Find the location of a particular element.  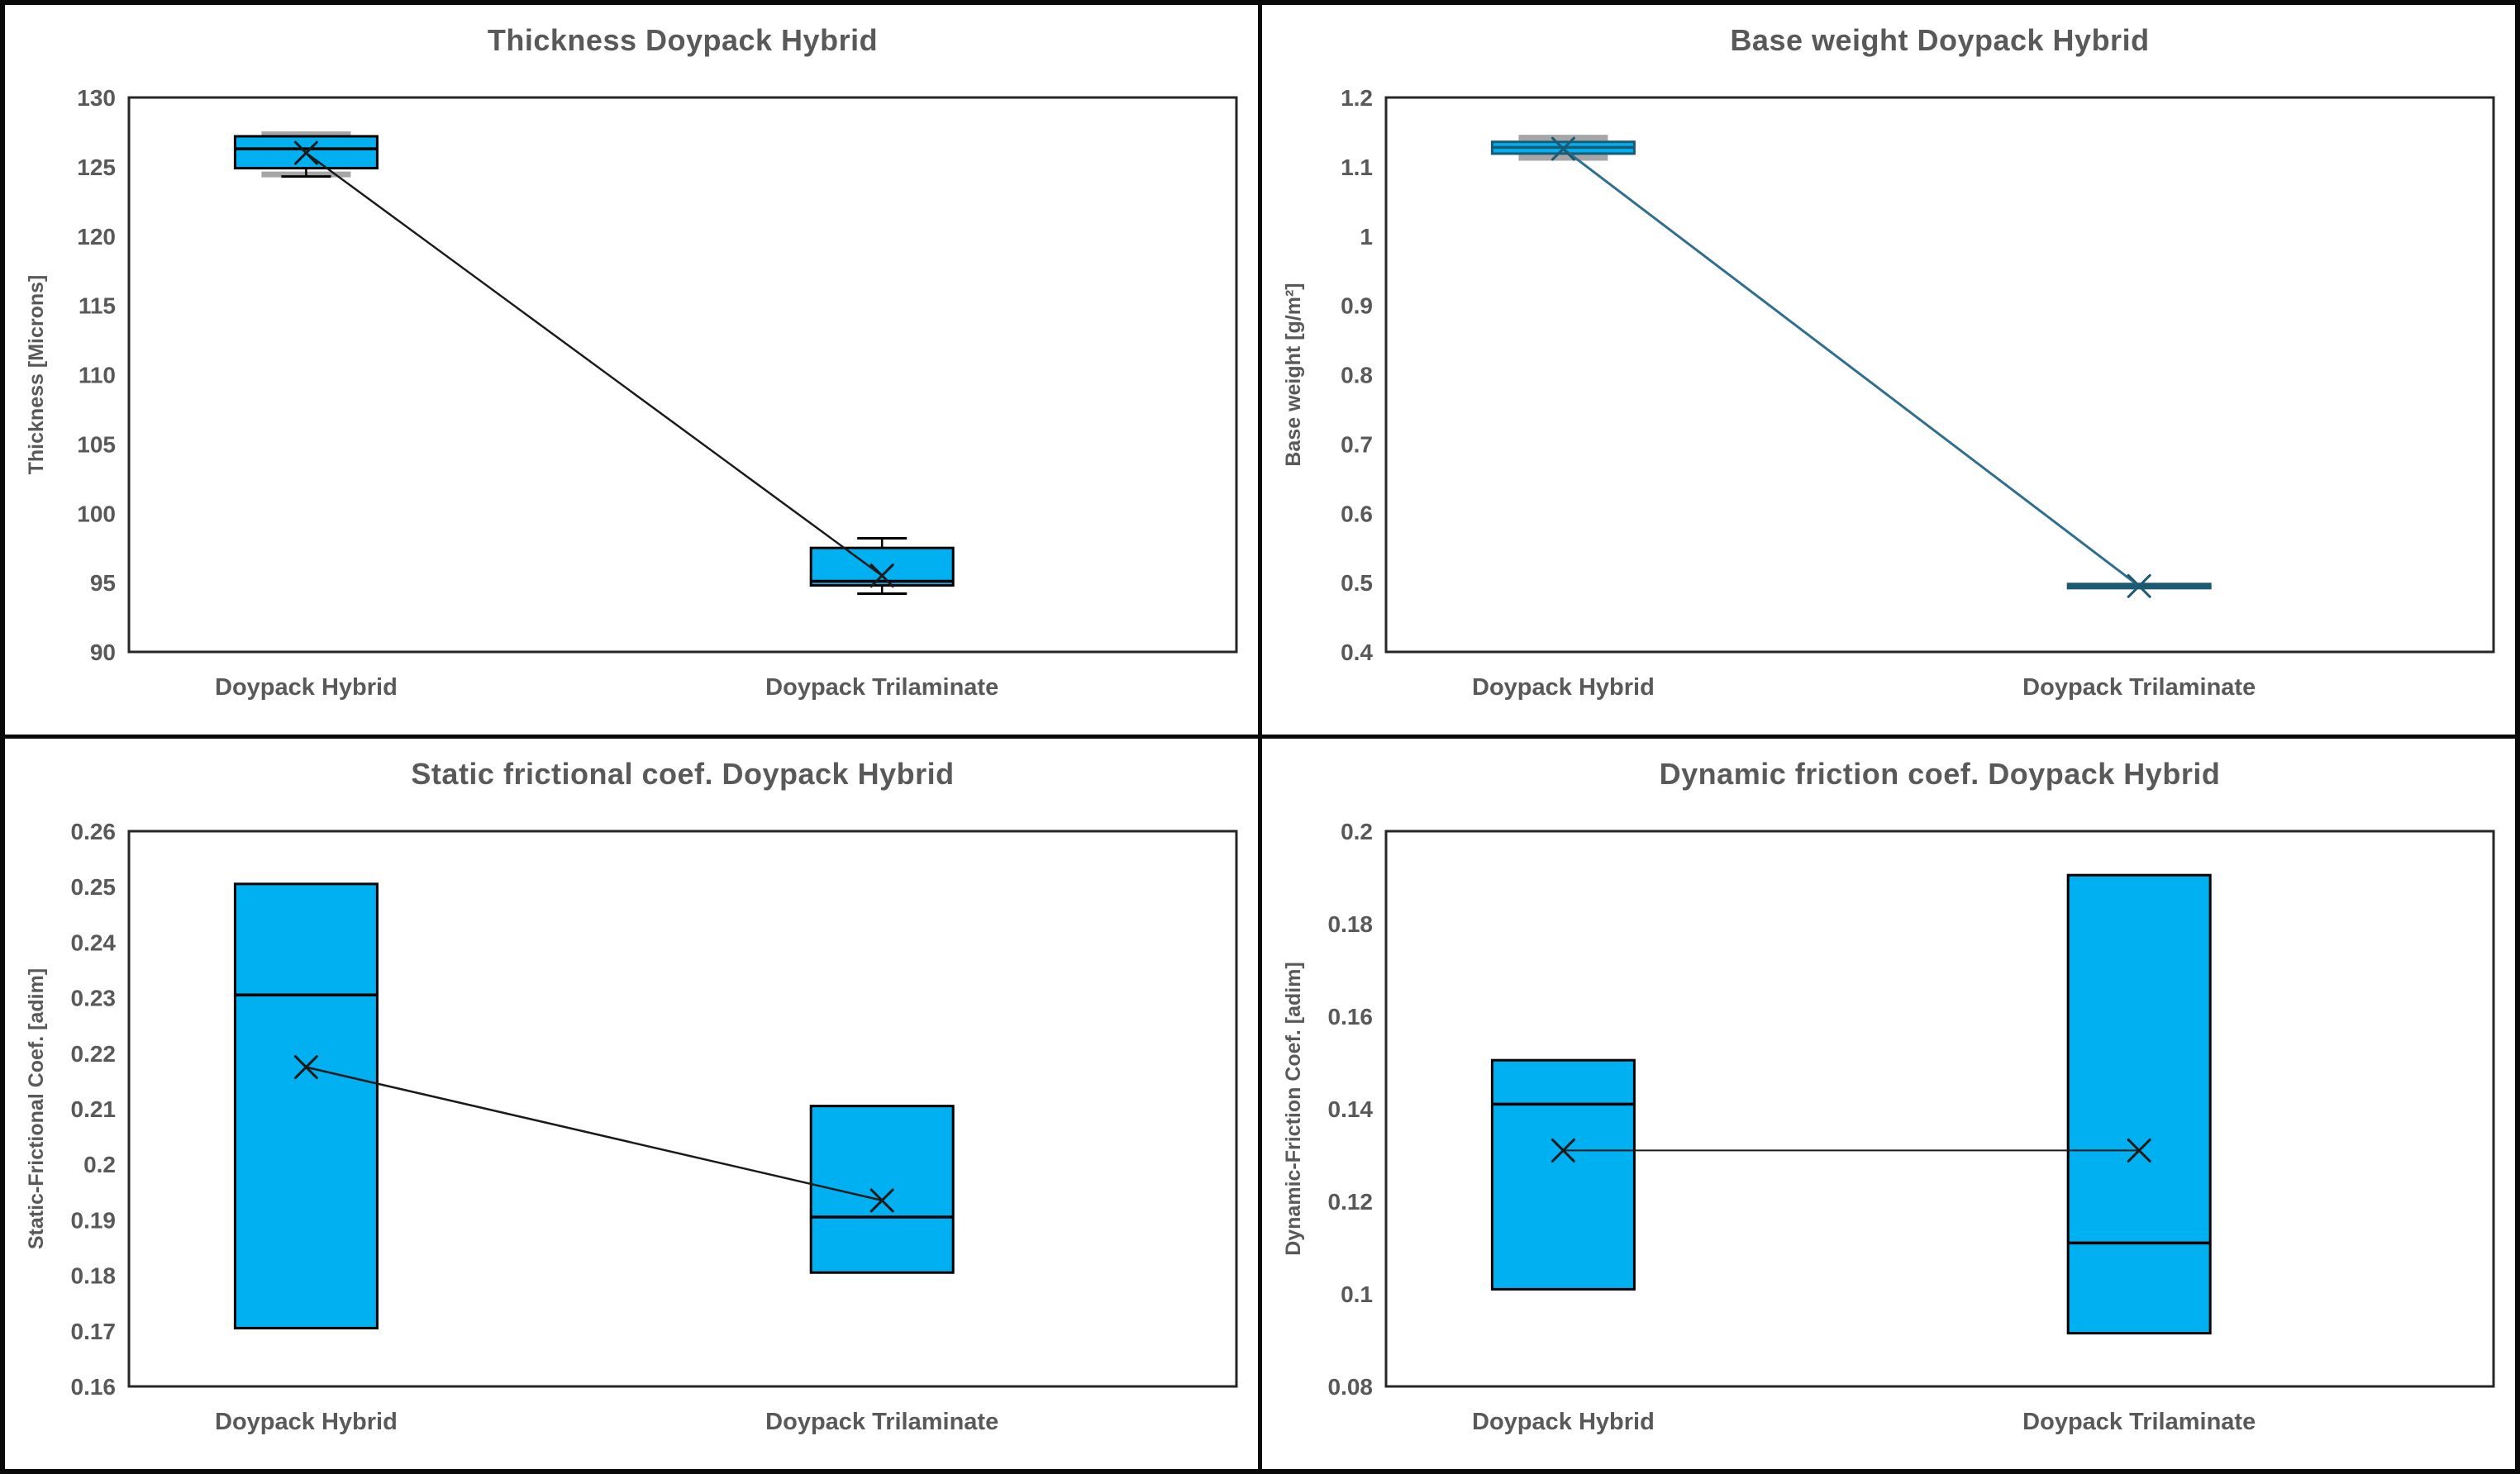

y-tick-label: 0.6 is located at coordinates (1357, 513).